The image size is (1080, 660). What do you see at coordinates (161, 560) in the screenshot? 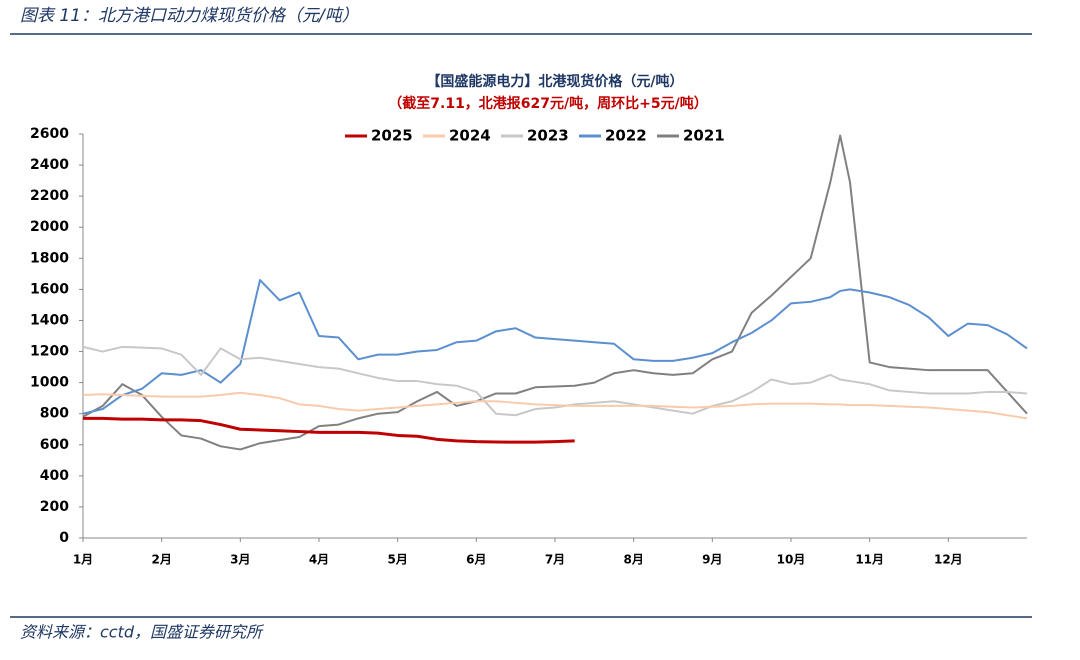
I see `x-tick-label: 2月` at bounding box center [161, 560].